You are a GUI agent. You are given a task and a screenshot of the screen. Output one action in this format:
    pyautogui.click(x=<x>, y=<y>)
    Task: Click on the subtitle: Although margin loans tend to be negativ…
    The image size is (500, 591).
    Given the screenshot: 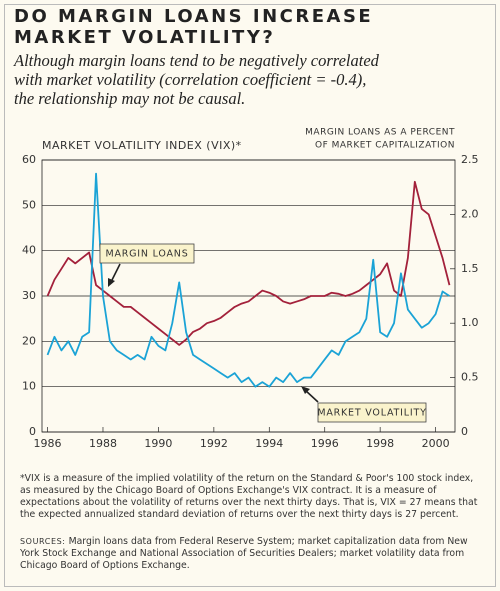 What is the action you would take?
    pyautogui.click(x=196, y=79)
    